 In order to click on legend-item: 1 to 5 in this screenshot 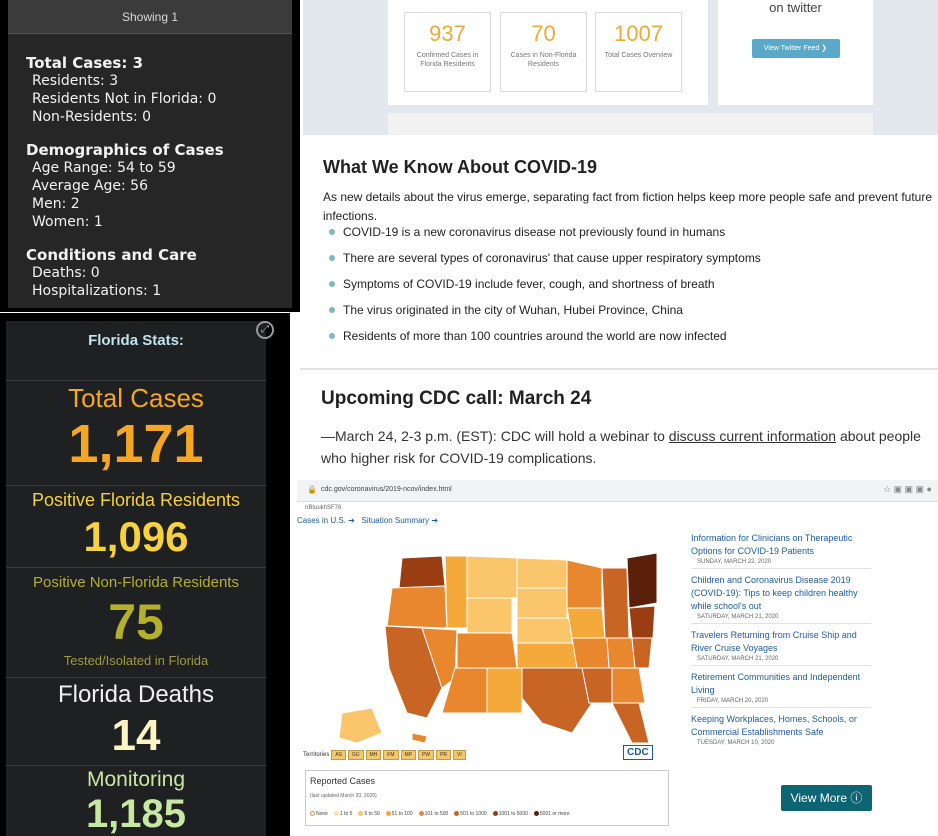, I will do `click(343, 814)`.